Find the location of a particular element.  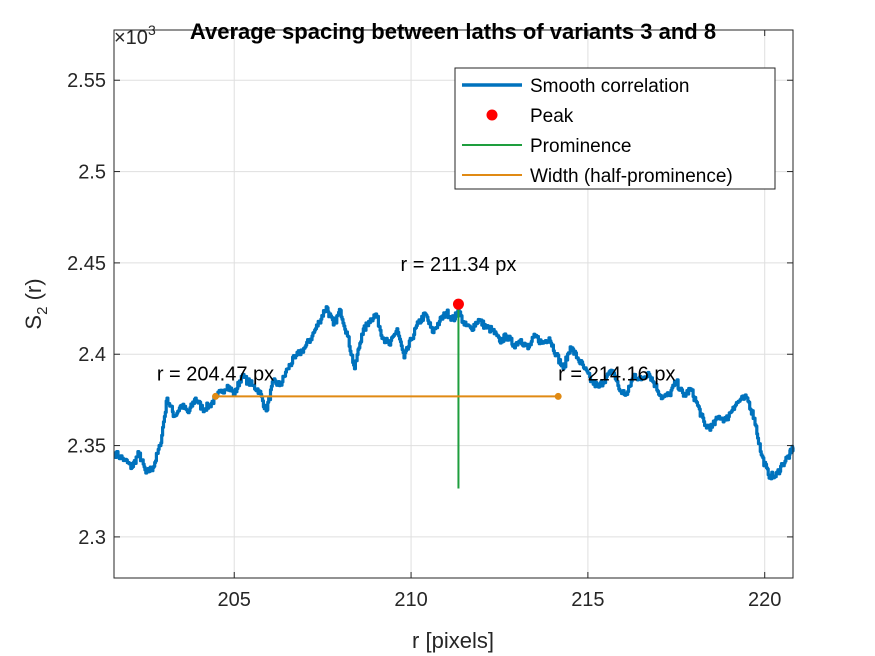

y-axis-label-main: S is located at coordinates (33, 322).